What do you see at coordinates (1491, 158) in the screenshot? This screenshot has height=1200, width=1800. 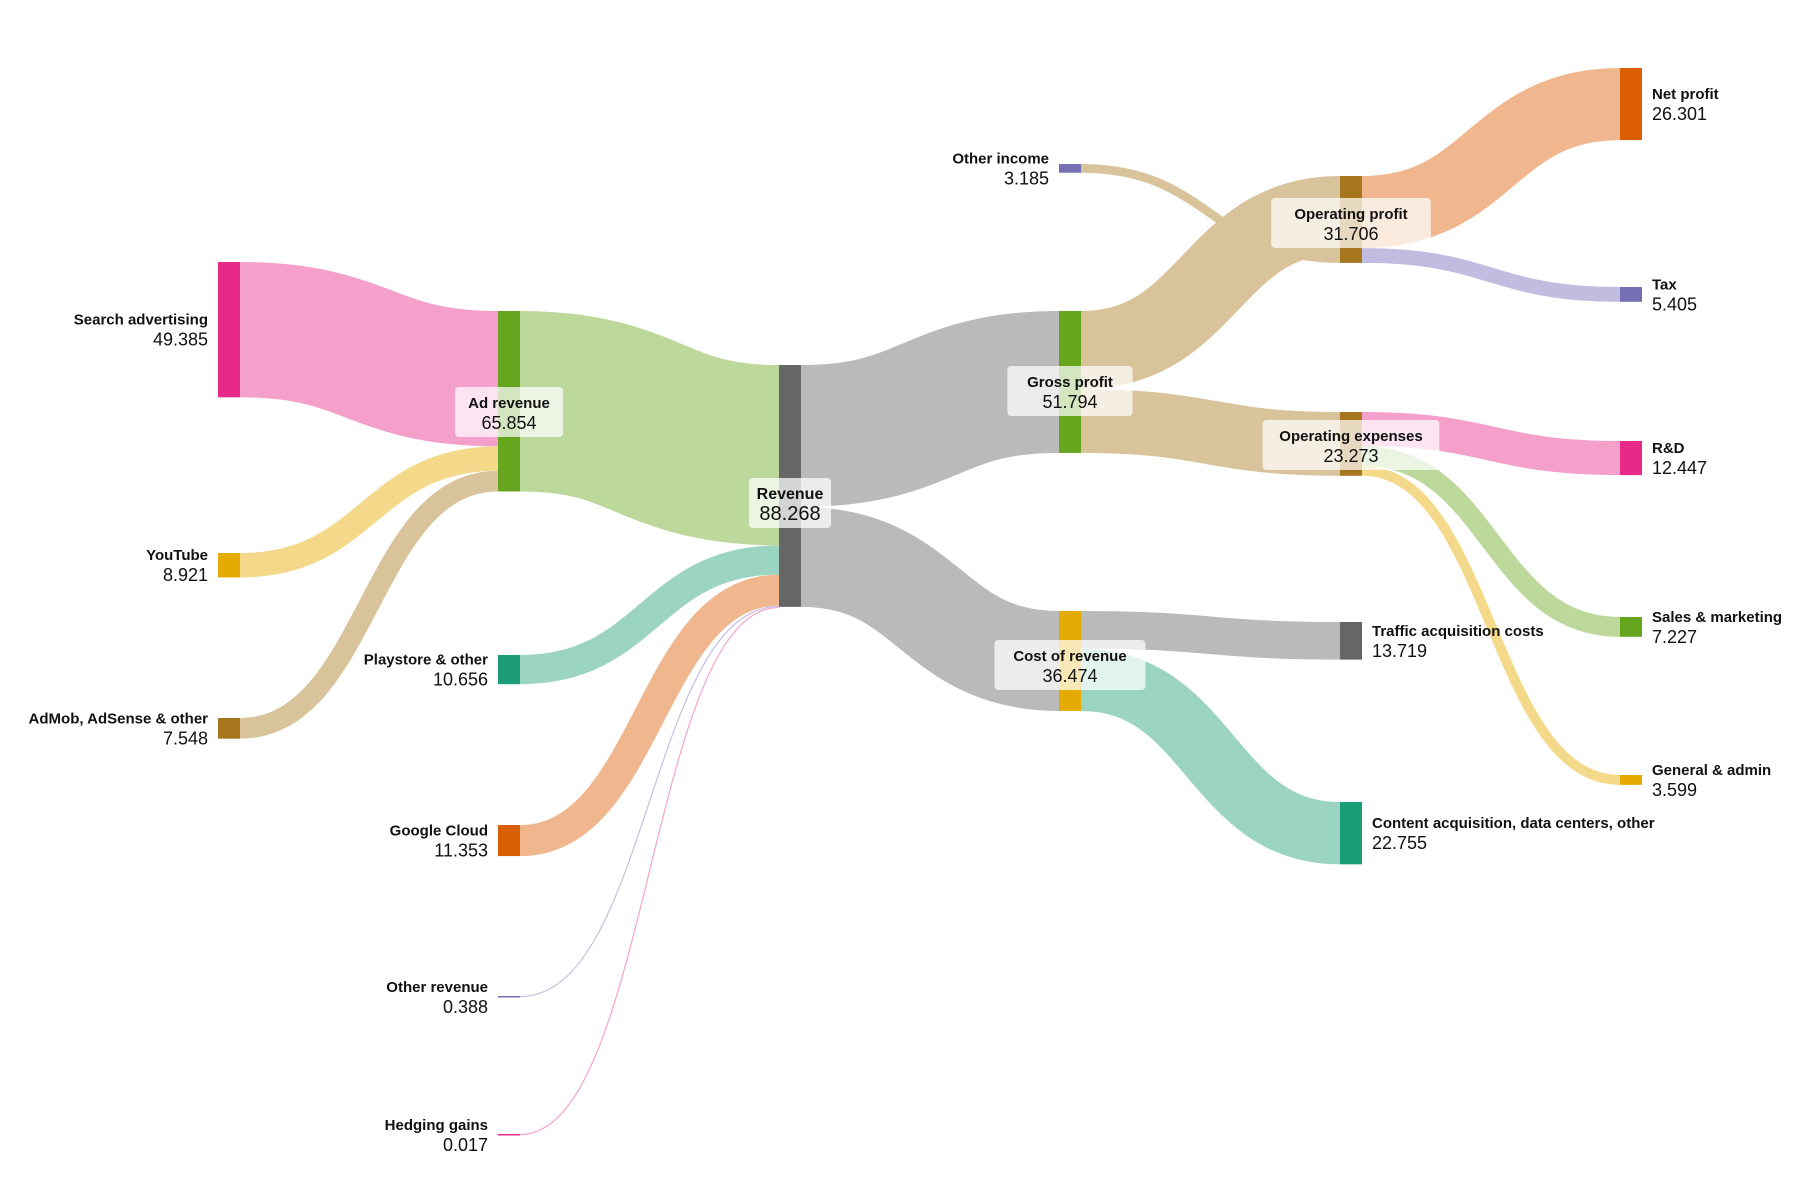 I see `link-opprofit-to-net` at bounding box center [1491, 158].